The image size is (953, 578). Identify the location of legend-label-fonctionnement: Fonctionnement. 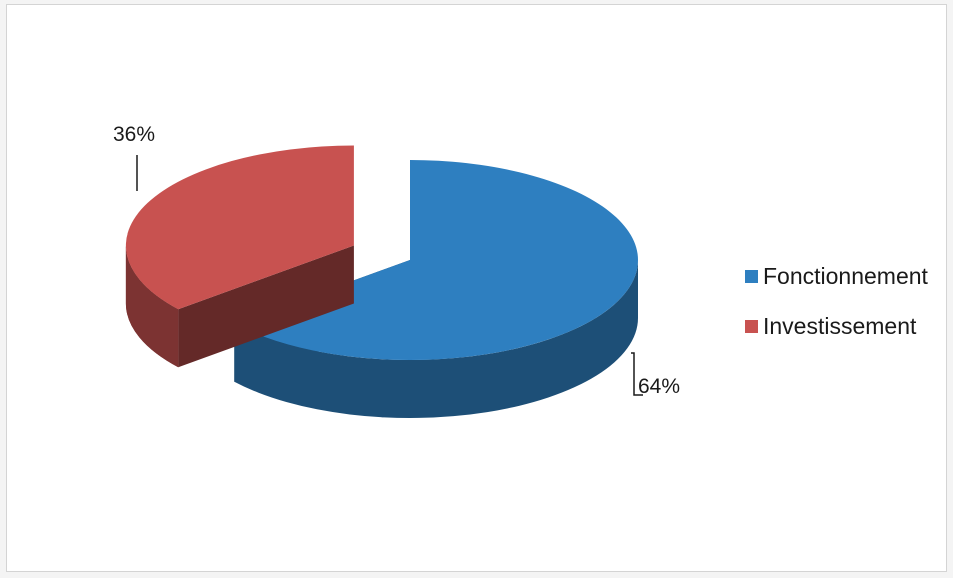
(845, 275).